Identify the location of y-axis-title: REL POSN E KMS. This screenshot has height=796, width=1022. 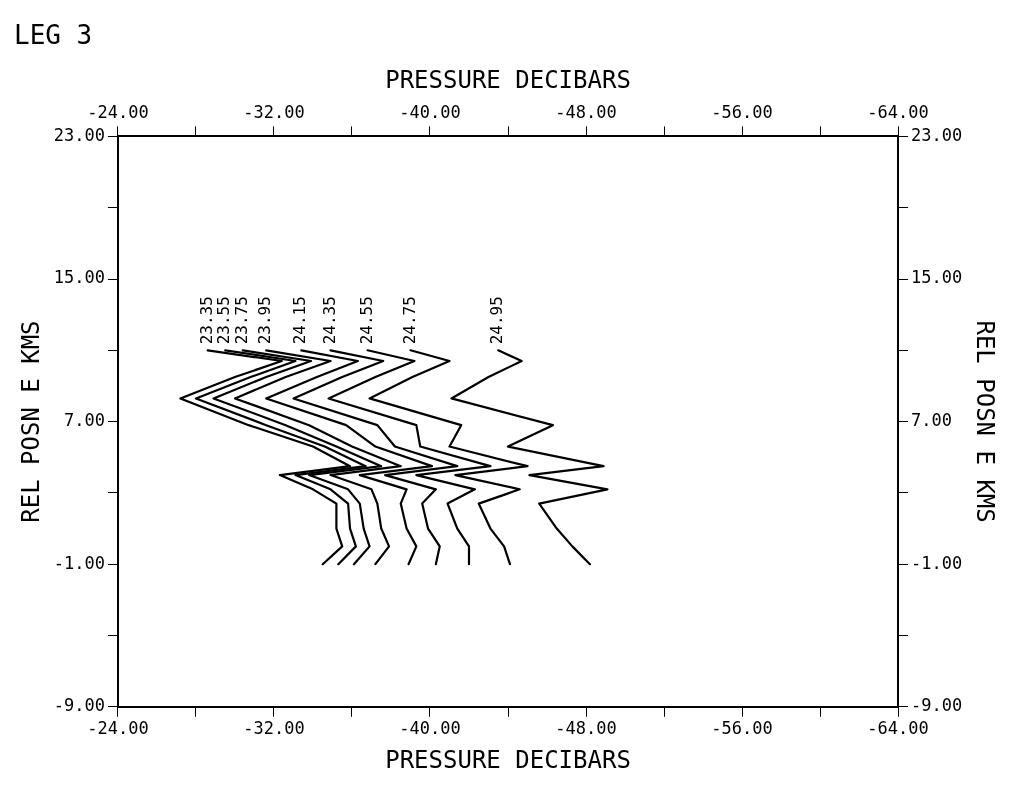
(30, 421).